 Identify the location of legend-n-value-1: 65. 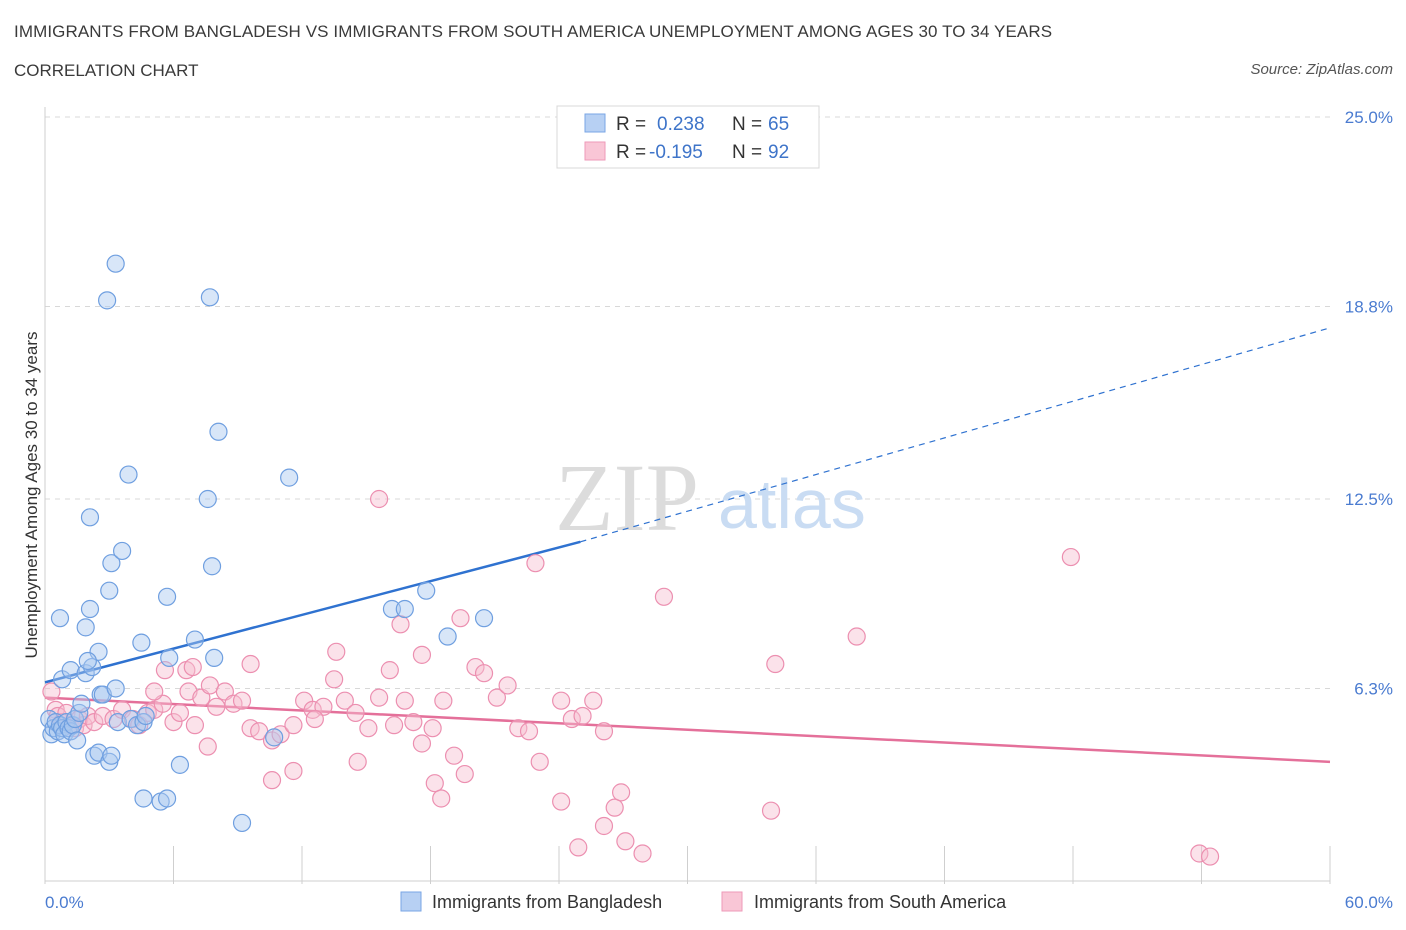
(778, 124).